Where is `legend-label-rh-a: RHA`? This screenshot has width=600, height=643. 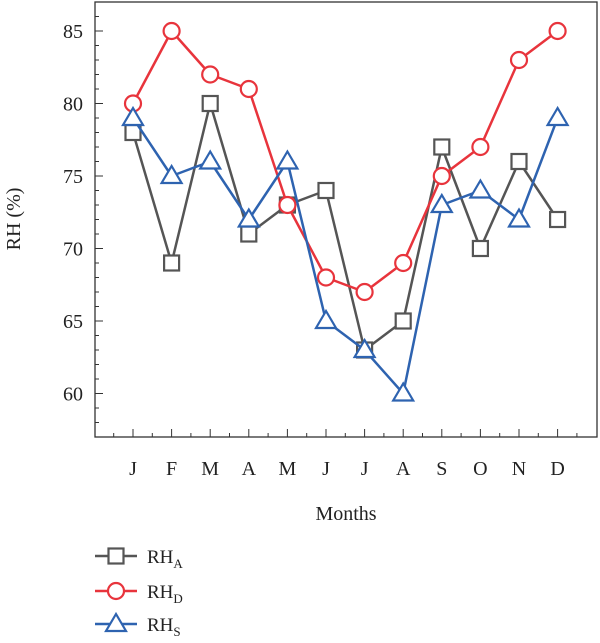
legend-label-rh-a: RHA is located at coordinates (165, 559).